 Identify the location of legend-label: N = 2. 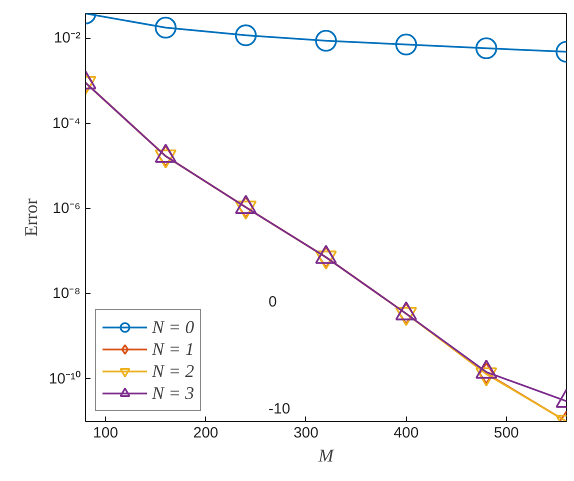
(173, 371).